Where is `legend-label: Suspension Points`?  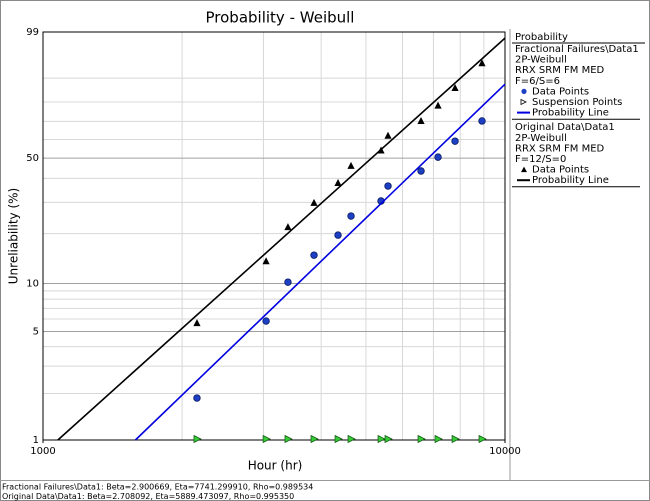
legend-label: Suspension Points is located at coordinates (577, 102).